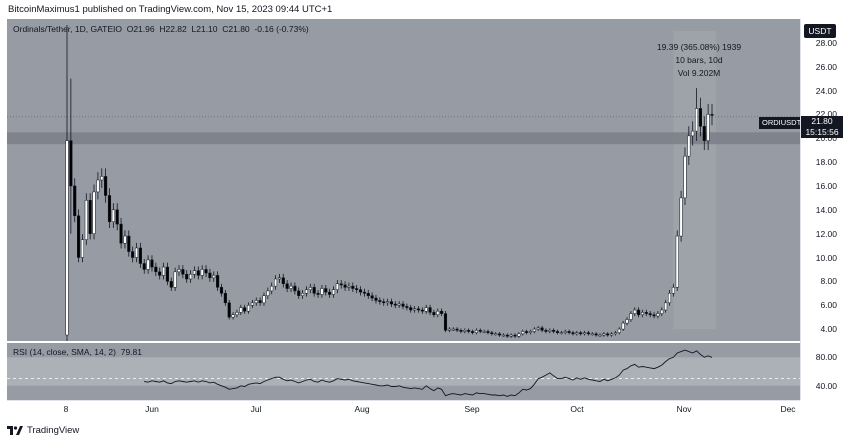  Describe the element at coordinates (239, 29) in the screenshot. I see `legend-close: 21.80` at that location.